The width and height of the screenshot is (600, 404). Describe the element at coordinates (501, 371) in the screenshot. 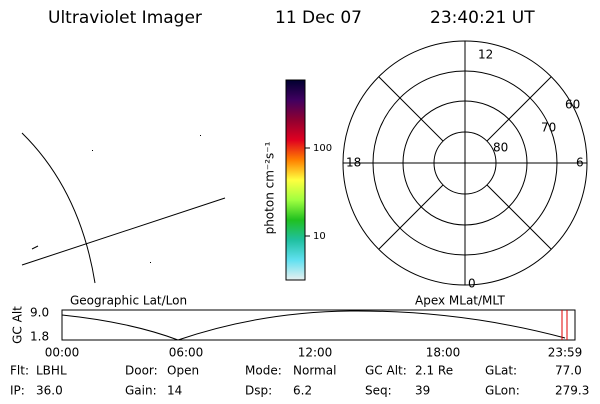

I see `status-label: GLat:` at that location.